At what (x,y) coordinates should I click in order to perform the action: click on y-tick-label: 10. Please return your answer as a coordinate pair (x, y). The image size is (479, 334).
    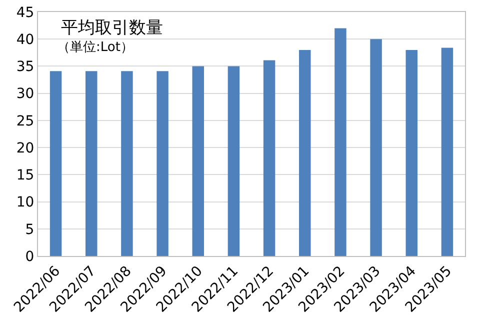
    Looking at the image, I should click on (25, 202).